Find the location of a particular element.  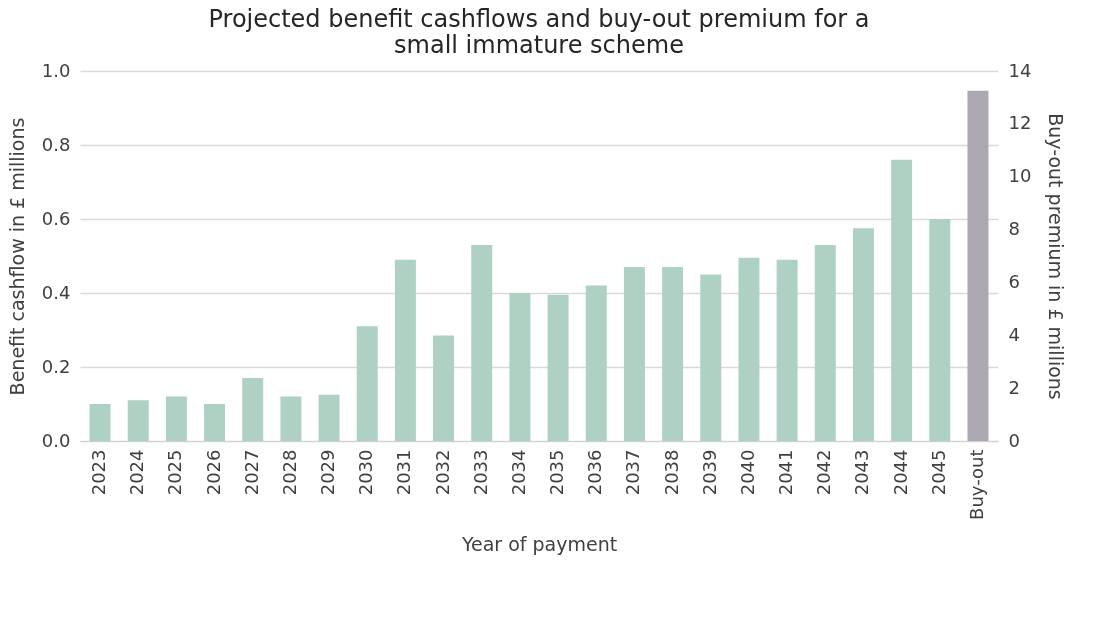

x-tick-label: 2042 is located at coordinates (824, 472).